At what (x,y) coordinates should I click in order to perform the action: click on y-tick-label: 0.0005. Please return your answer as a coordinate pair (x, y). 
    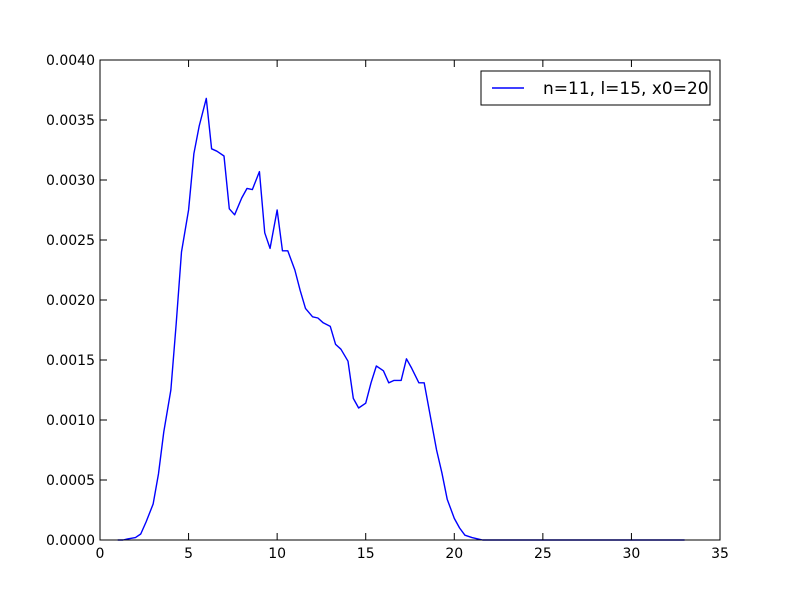
    Looking at the image, I should click on (70, 481).